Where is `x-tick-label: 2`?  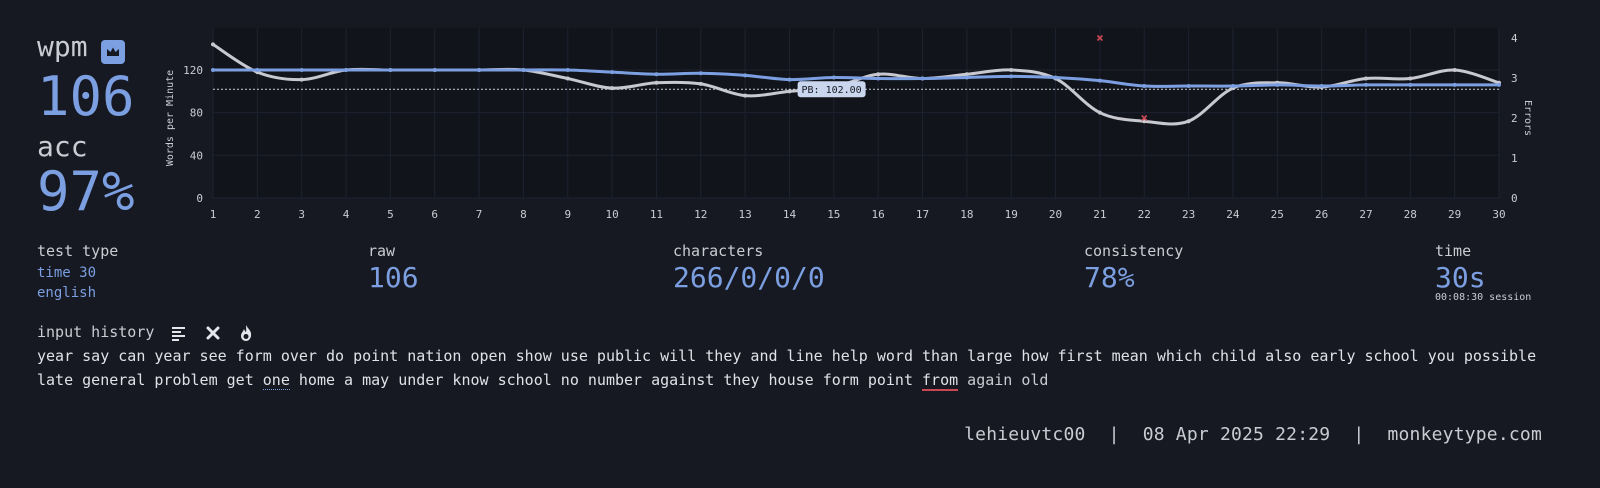 x-tick-label: 2 is located at coordinates (257, 214).